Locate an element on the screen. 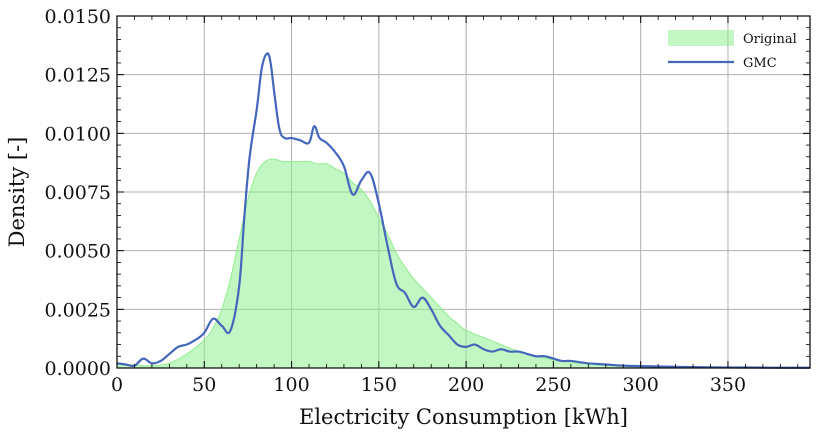 Image resolution: width=830 pixels, height=439 pixels. legend: Original GMC is located at coordinates (732, 50).